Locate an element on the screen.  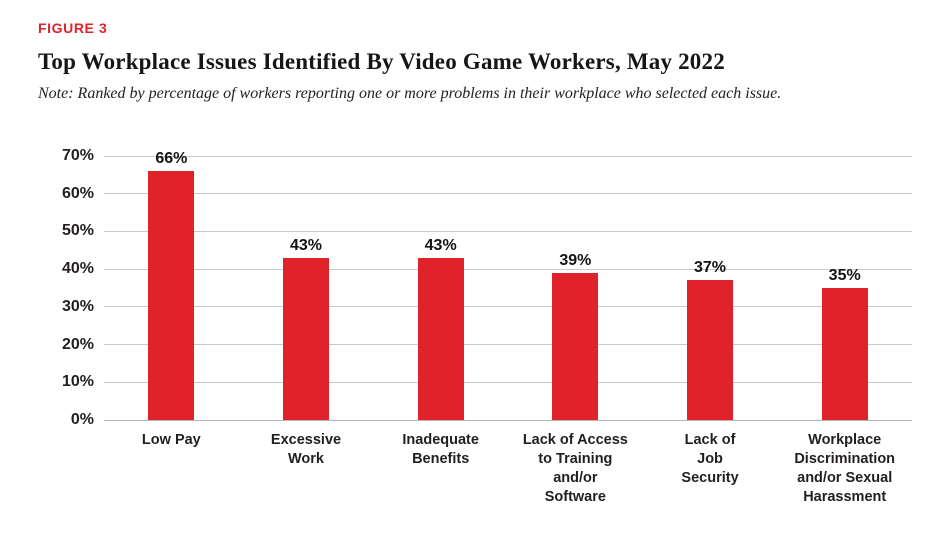
x-axis-label: Excessive Work is located at coordinates (306, 449).